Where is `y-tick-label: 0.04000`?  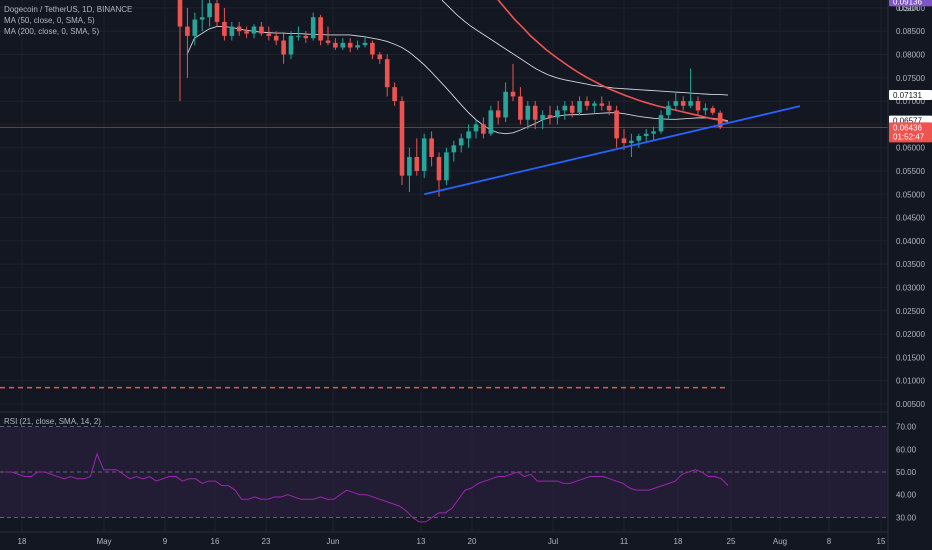
y-tick-label: 0.04000 is located at coordinates (910, 241).